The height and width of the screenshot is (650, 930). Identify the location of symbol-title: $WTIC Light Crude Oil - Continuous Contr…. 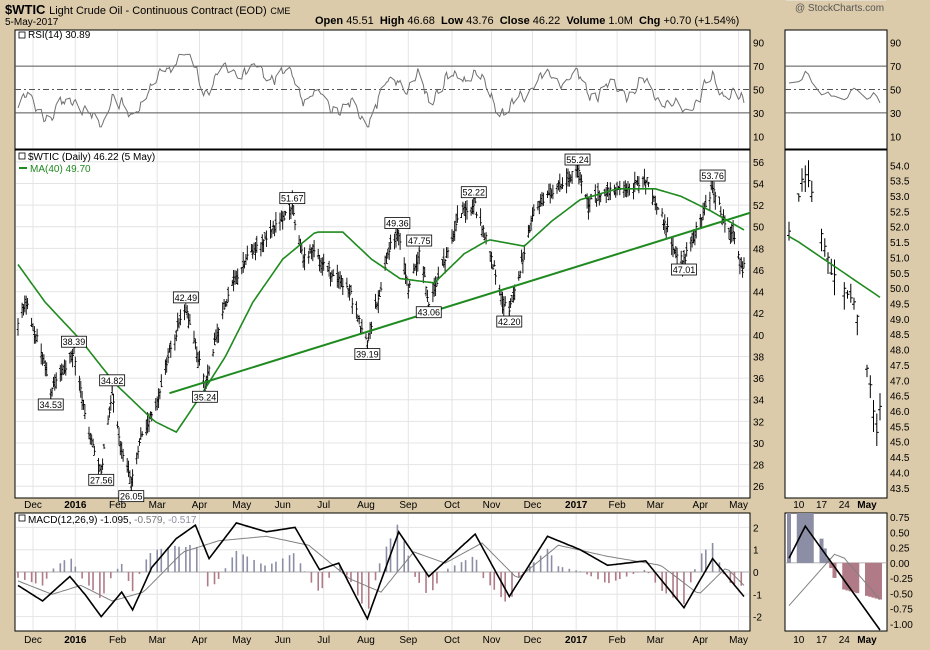
(147, 9).